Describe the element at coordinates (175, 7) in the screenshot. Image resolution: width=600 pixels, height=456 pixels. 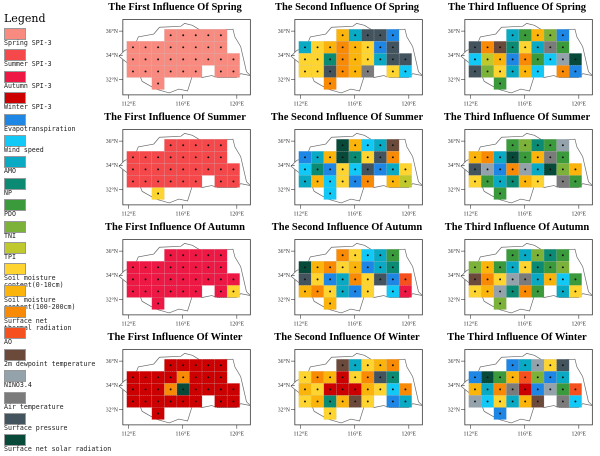
I see `panel-title: The First Influence Of Spring` at that location.